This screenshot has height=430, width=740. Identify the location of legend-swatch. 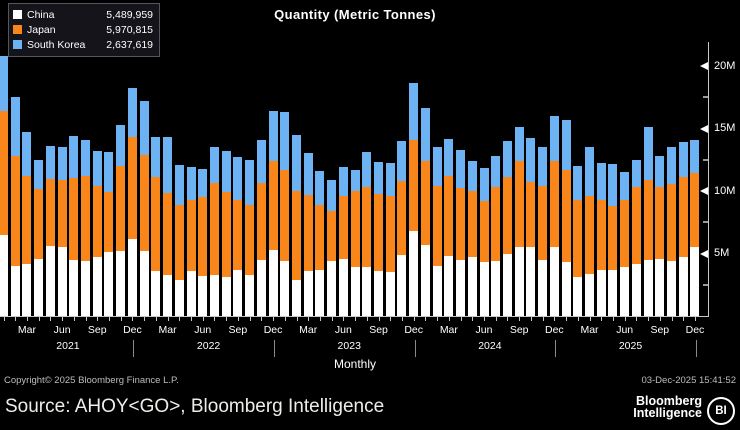
(17, 14).